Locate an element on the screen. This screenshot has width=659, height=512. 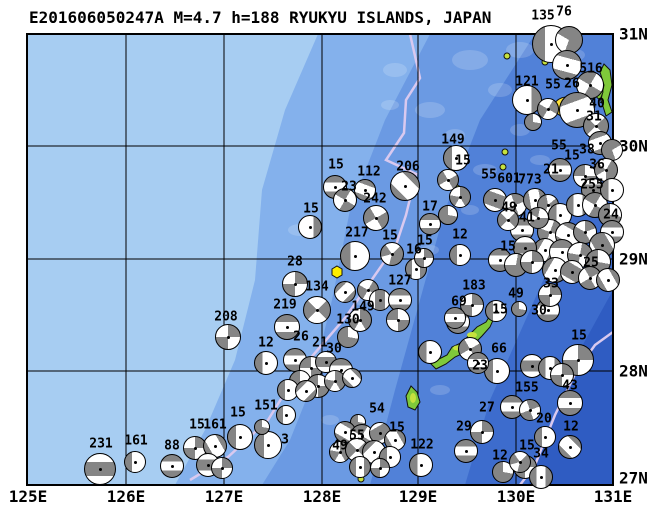
event-depth-label: 69 is located at coordinates (459, 302).